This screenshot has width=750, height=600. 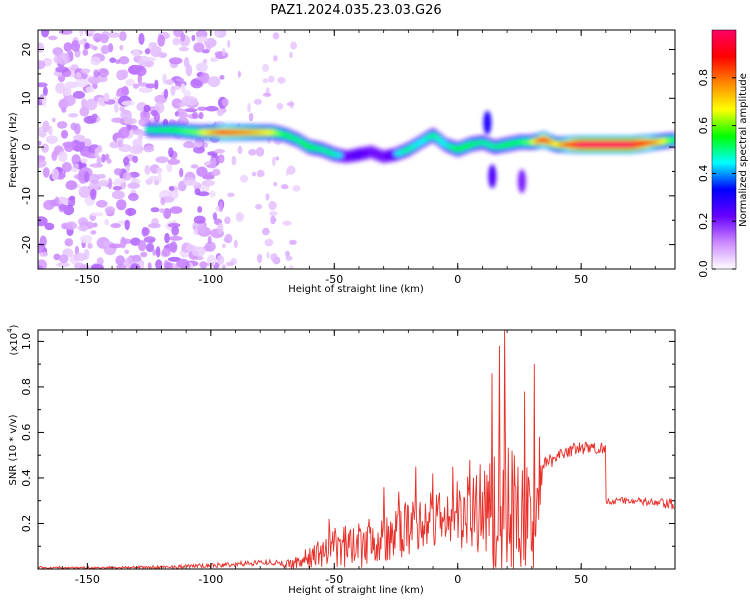 I want to click on x-tick-label: -100, so click(x=210, y=579).